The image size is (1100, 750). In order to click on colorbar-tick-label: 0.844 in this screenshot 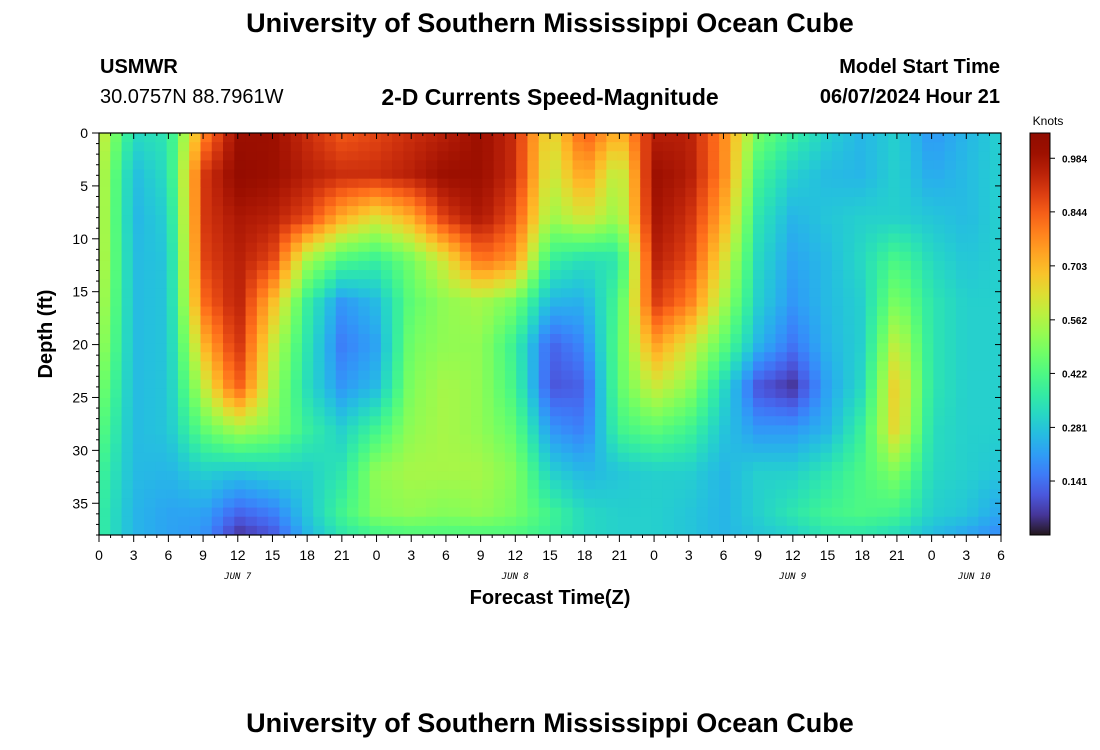, I will do `click(1074, 213)`.